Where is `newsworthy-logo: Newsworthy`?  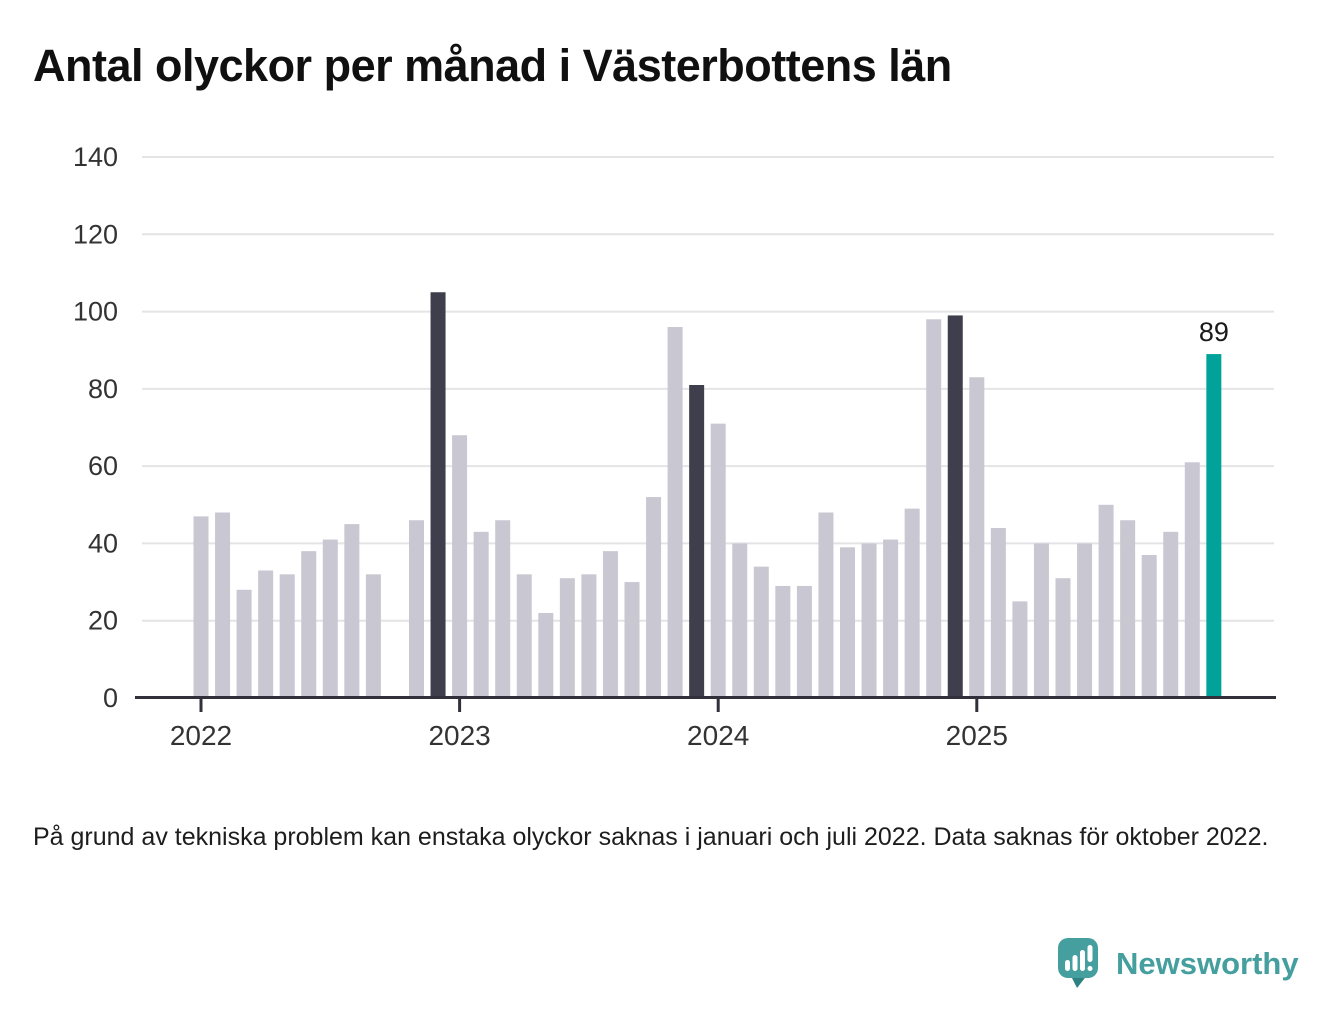 newsworthy-logo: Newsworthy is located at coordinates (1178, 964).